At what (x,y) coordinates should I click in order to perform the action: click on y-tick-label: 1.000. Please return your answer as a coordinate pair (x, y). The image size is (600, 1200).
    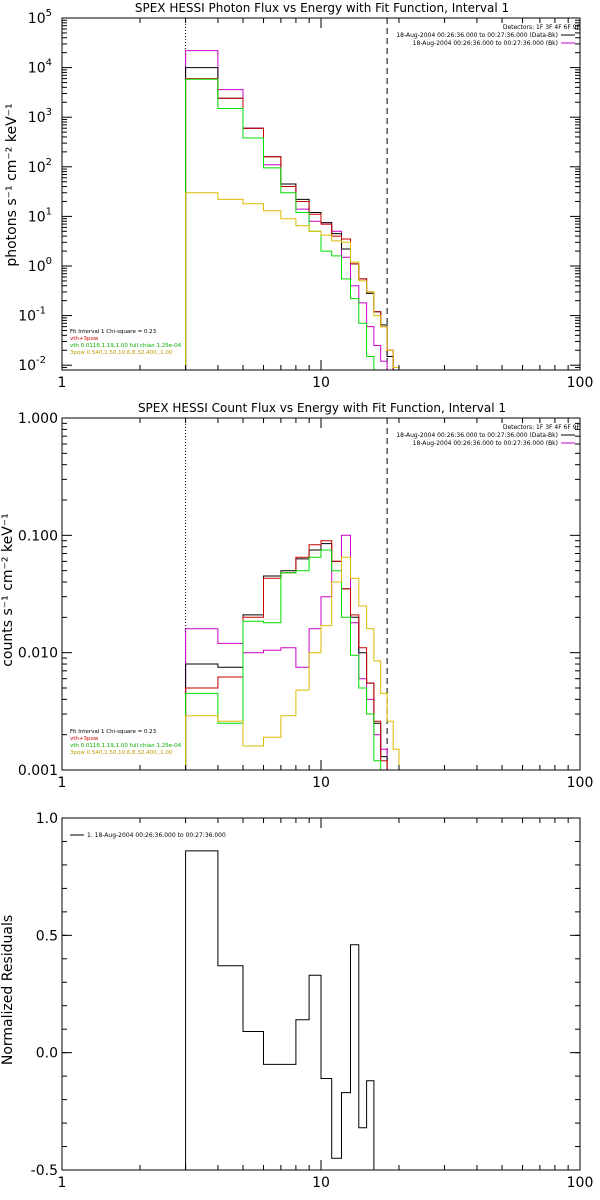
    Looking at the image, I should click on (38, 419).